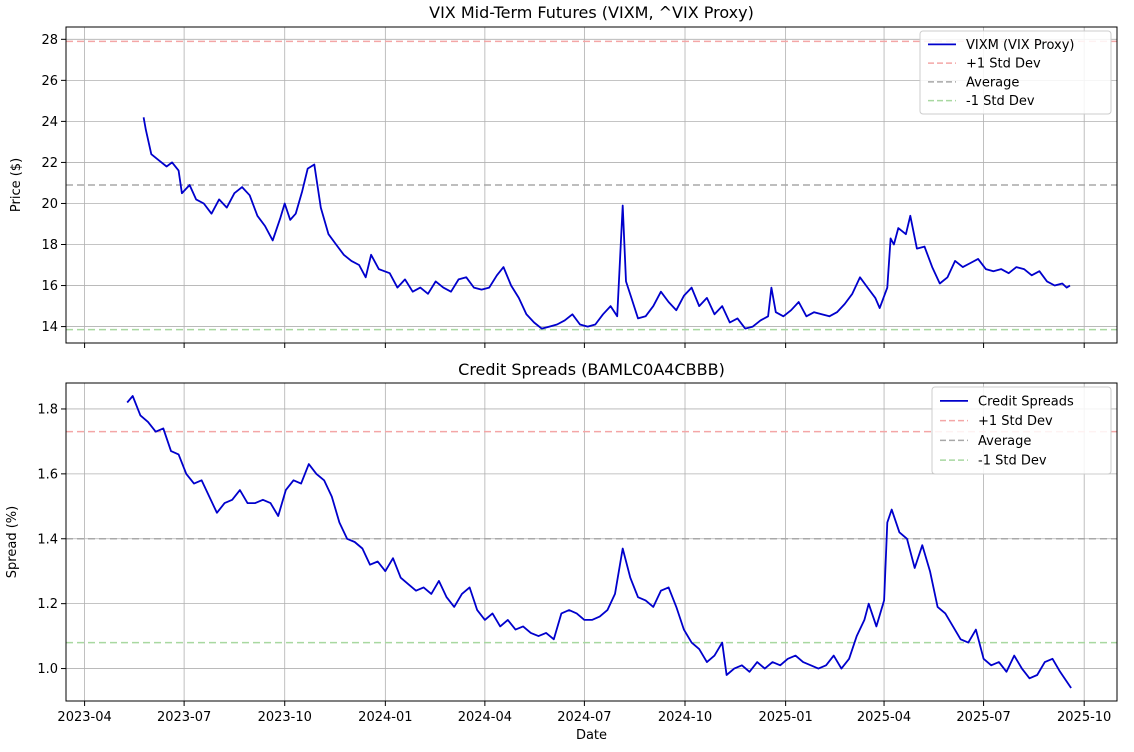  What do you see at coordinates (47, 409) in the screenshot?
I see `y-tick-label: 1.8` at bounding box center [47, 409].